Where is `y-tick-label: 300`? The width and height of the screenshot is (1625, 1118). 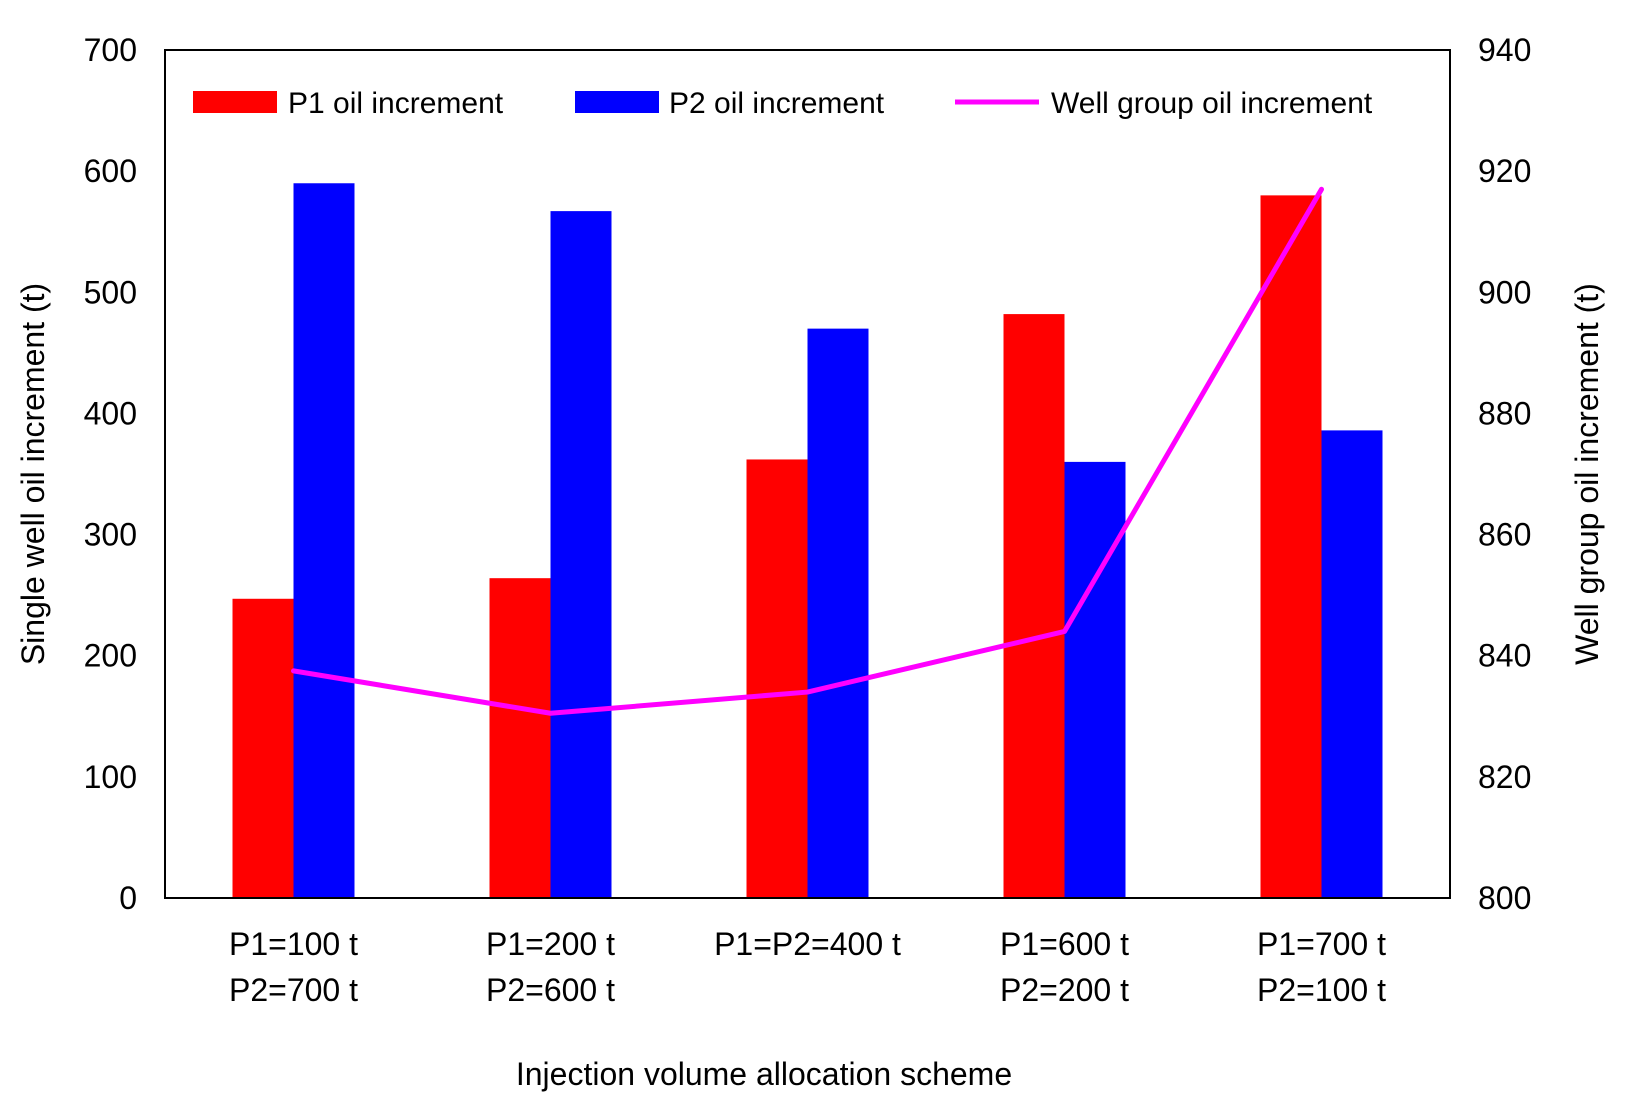 y-tick-label: 300 is located at coordinates (110, 535).